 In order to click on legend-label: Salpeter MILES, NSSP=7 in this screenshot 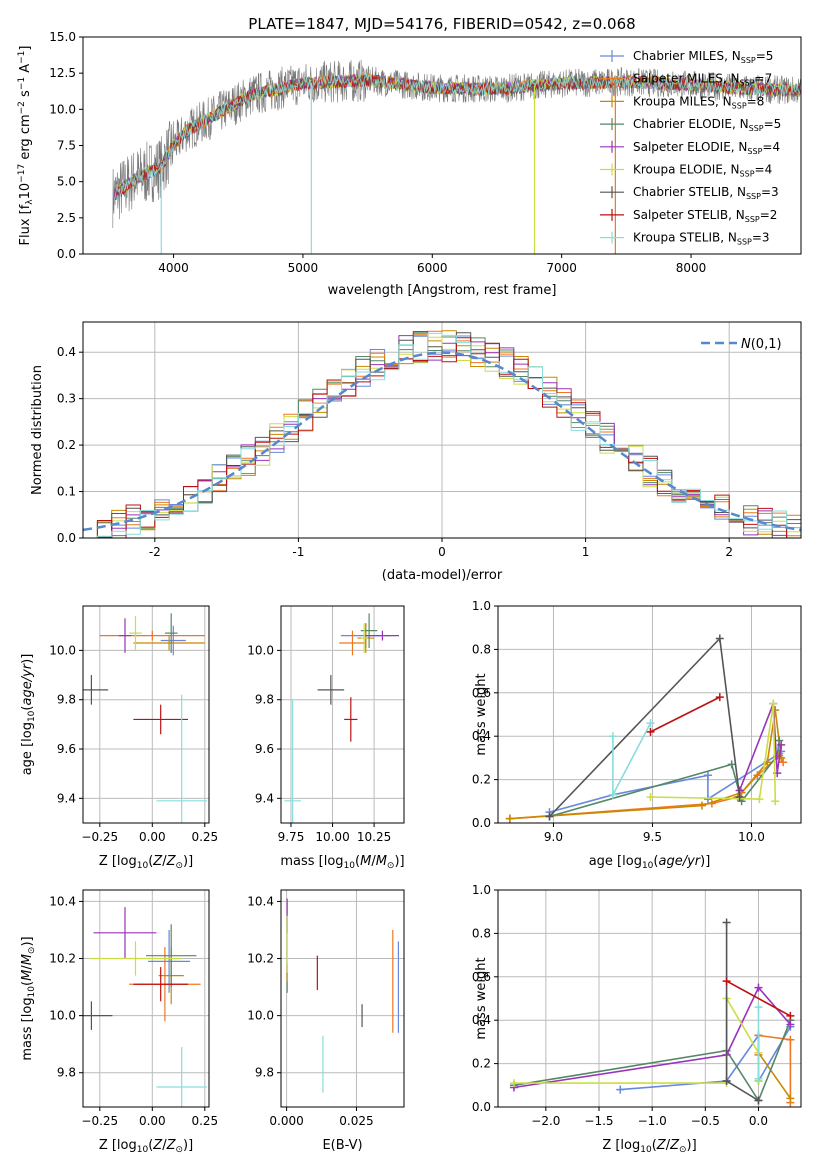, I will do `click(702, 80)`.